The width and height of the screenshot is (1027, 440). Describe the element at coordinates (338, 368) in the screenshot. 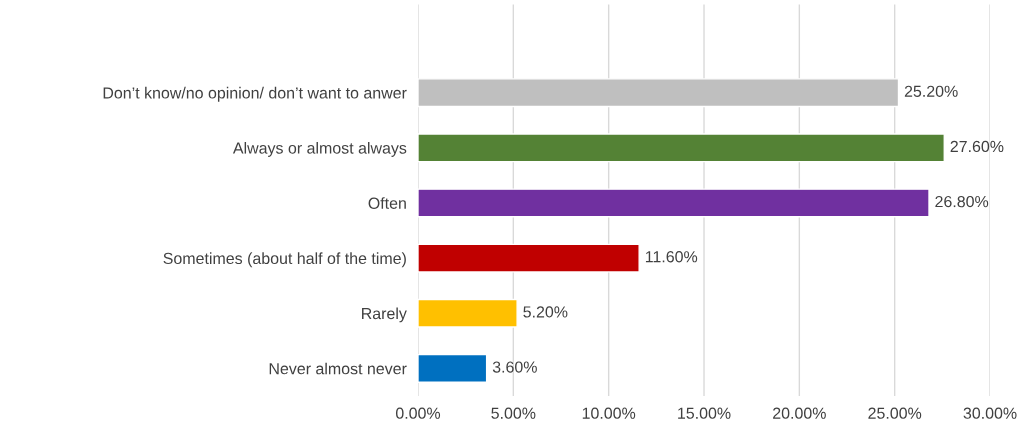

I see `y-tick-label: Never almost never` at that location.